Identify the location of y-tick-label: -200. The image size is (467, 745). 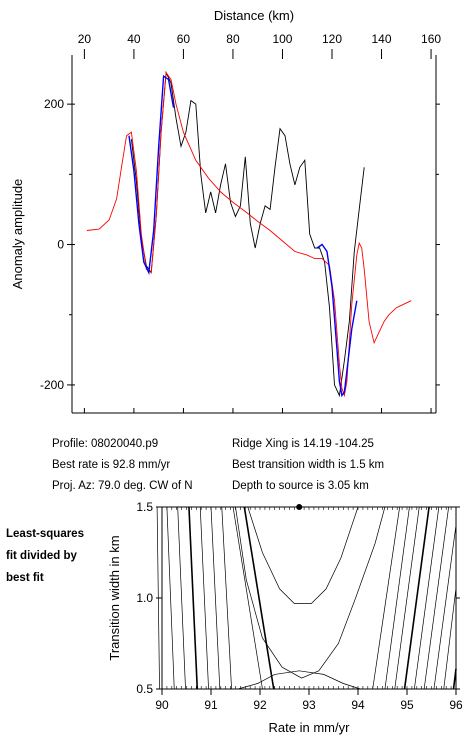
(52, 385).